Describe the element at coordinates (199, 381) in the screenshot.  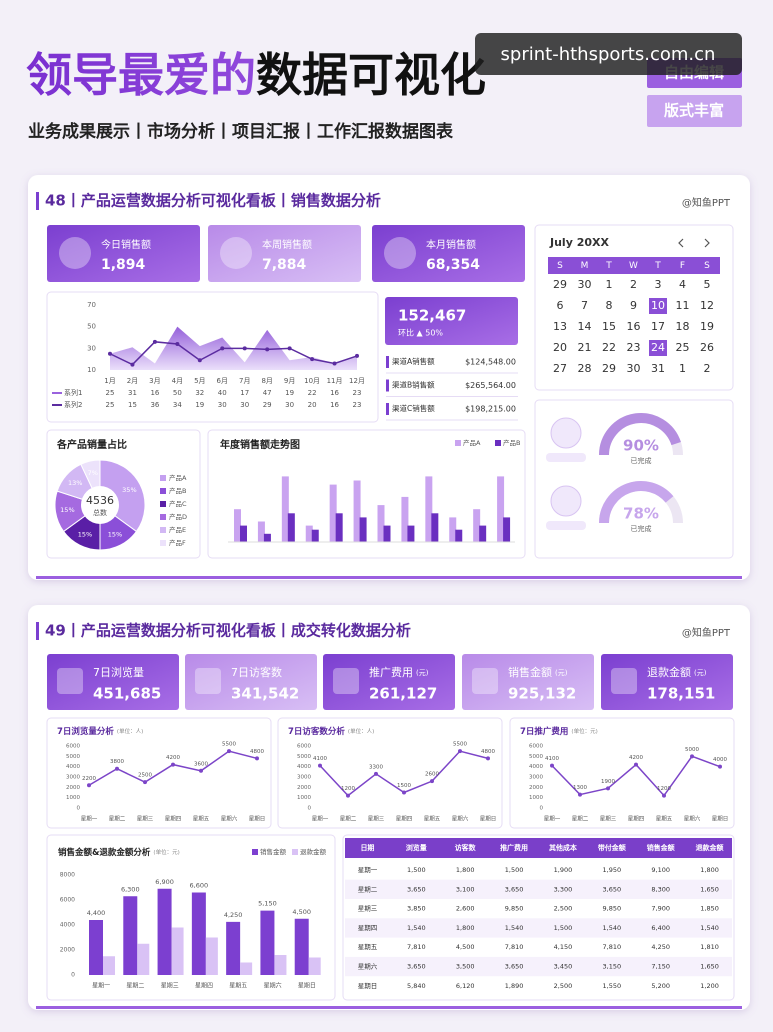
I see `x-tick-label: 5月` at that location.